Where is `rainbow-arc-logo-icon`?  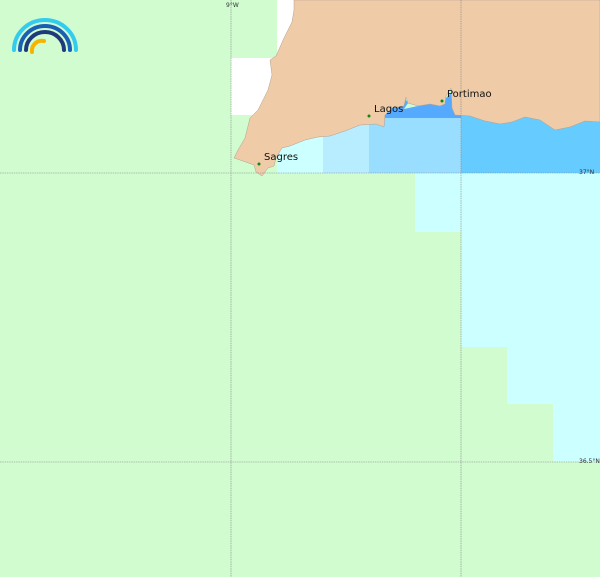
rainbow-arc-logo-icon is located at coordinates (45, 36).